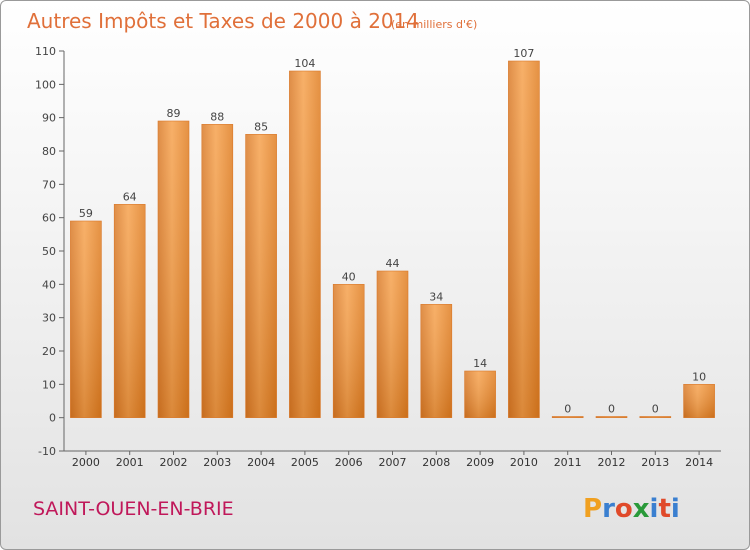  Describe the element at coordinates (49, 251) in the screenshot. I see `y-tick-label: 50` at that location.